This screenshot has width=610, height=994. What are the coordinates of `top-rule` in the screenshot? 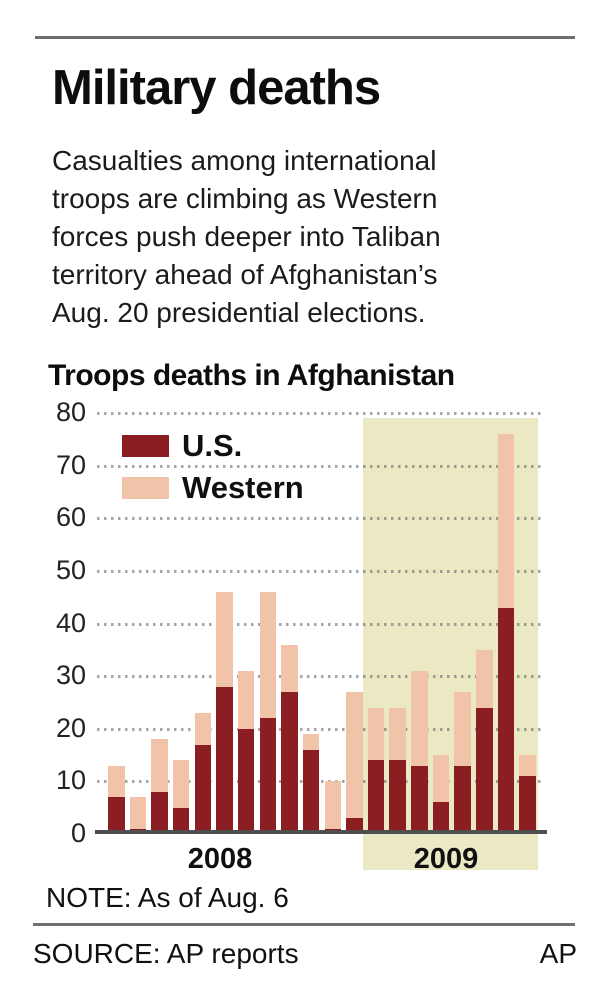 It's located at (305, 37).